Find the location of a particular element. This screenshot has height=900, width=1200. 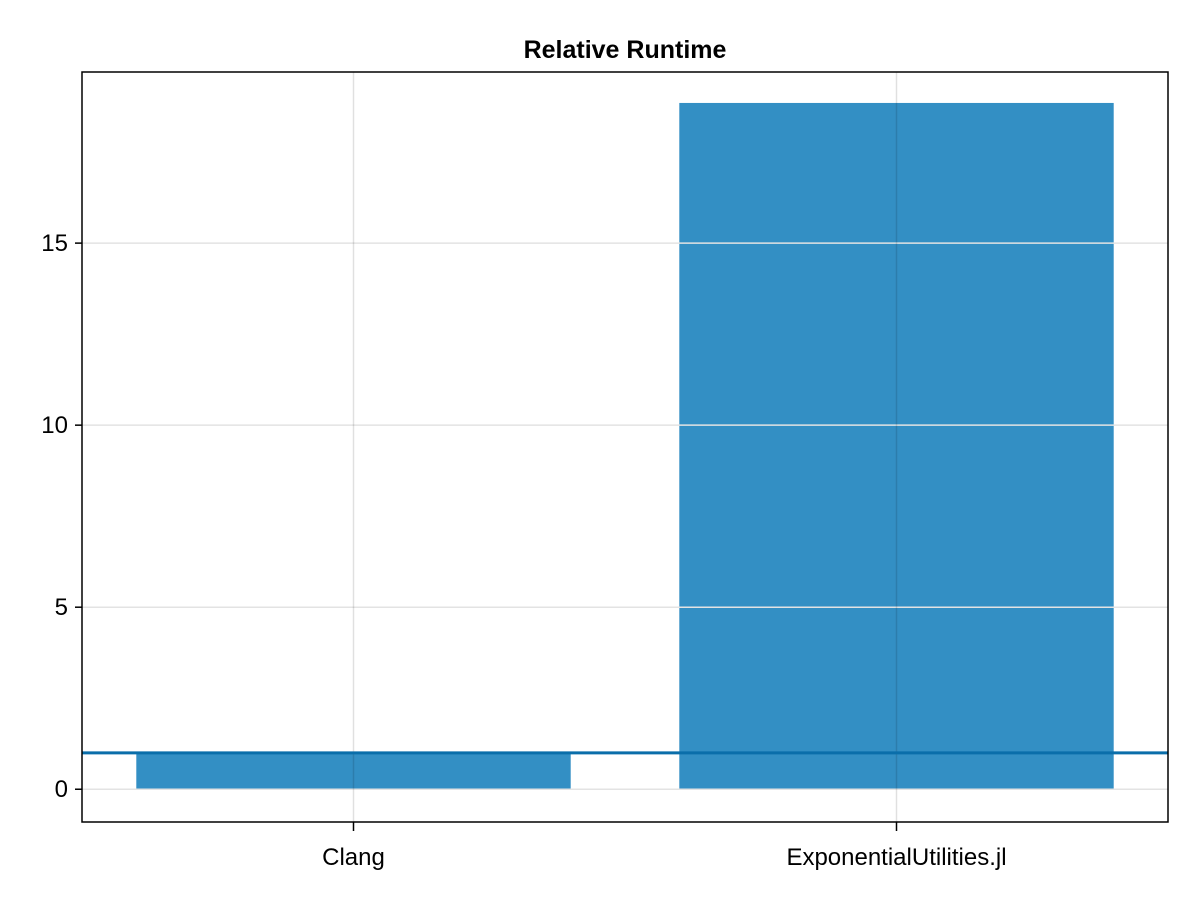

x-tick-label: ExponentialUtilities.jl is located at coordinates (896, 857).